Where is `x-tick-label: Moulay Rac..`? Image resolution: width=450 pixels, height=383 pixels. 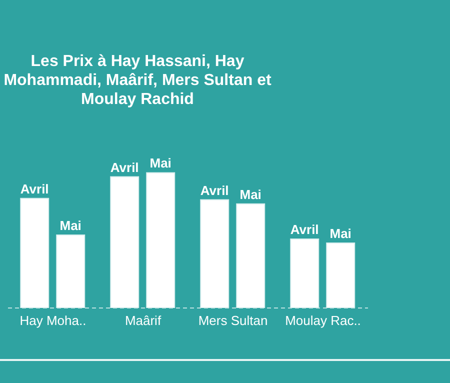 x-tick-label: Moulay Rac.. is located at coordinates (323, 320).